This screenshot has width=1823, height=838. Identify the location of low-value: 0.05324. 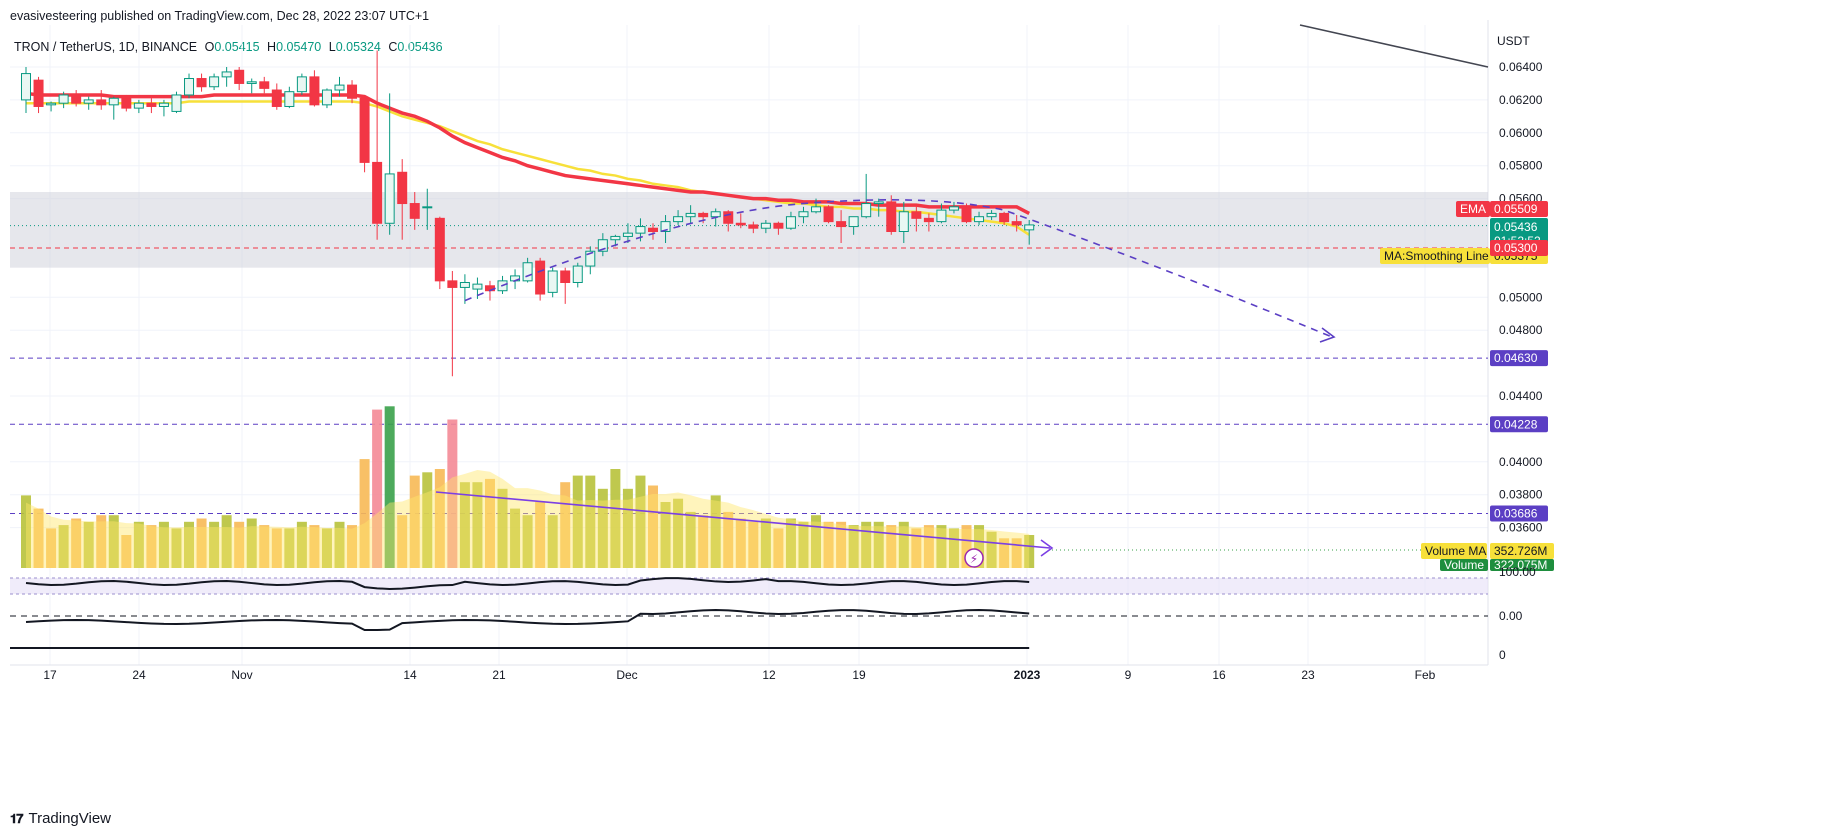
(358, 47).